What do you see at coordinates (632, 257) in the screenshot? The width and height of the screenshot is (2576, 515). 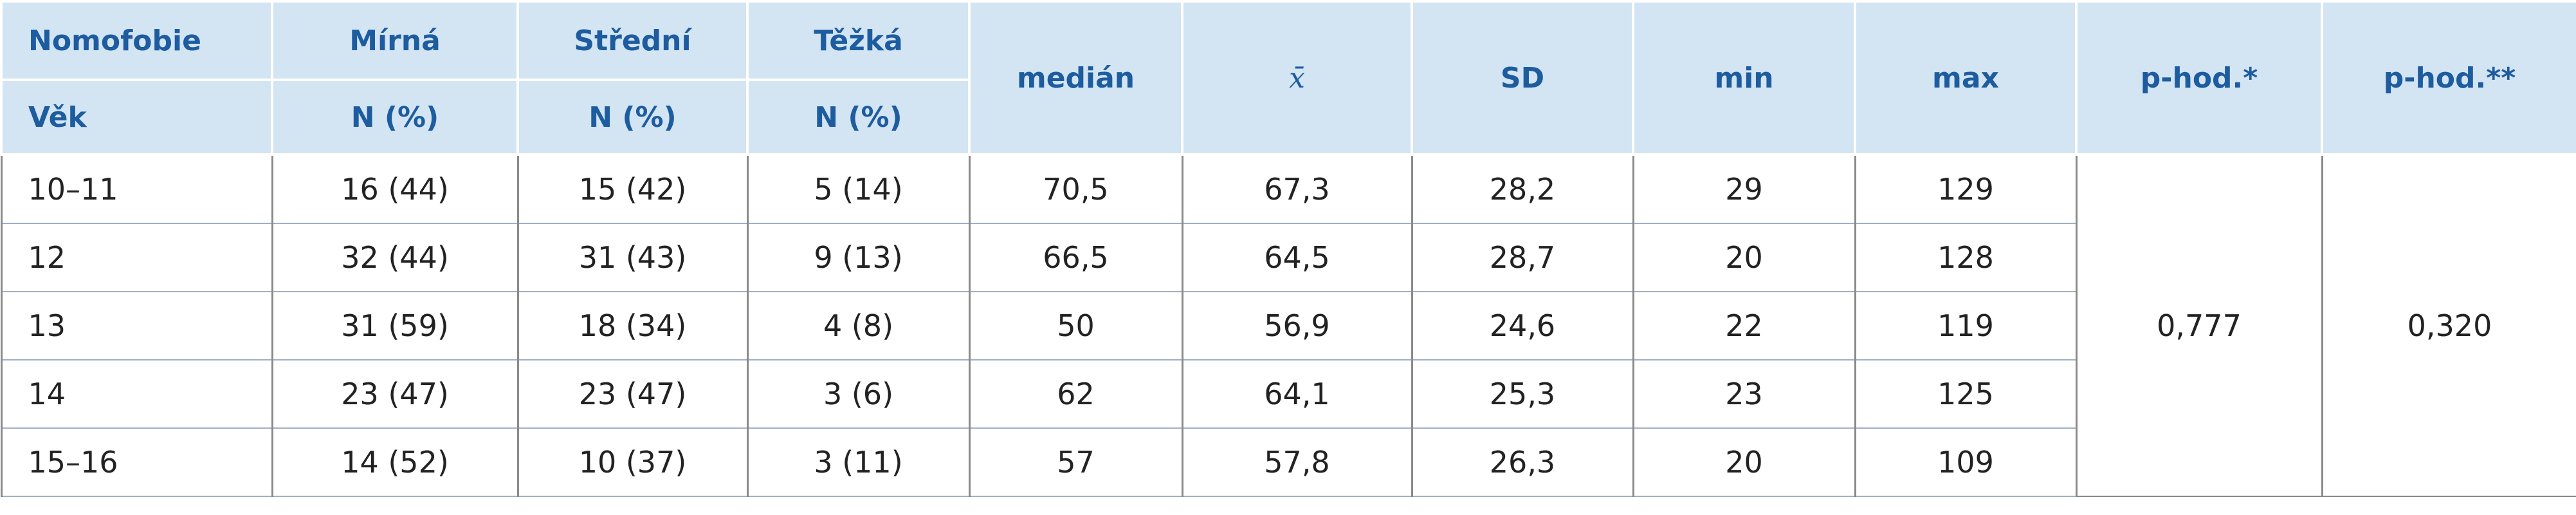 I see `table-cell: 31 (43)` at bounding box center [632, 257].